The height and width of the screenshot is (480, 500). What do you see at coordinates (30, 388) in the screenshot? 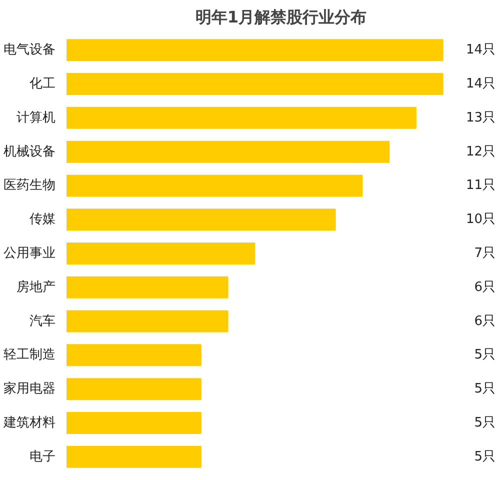
I see `y-tick-label: 家用电器` at bounding box center [30, 388].